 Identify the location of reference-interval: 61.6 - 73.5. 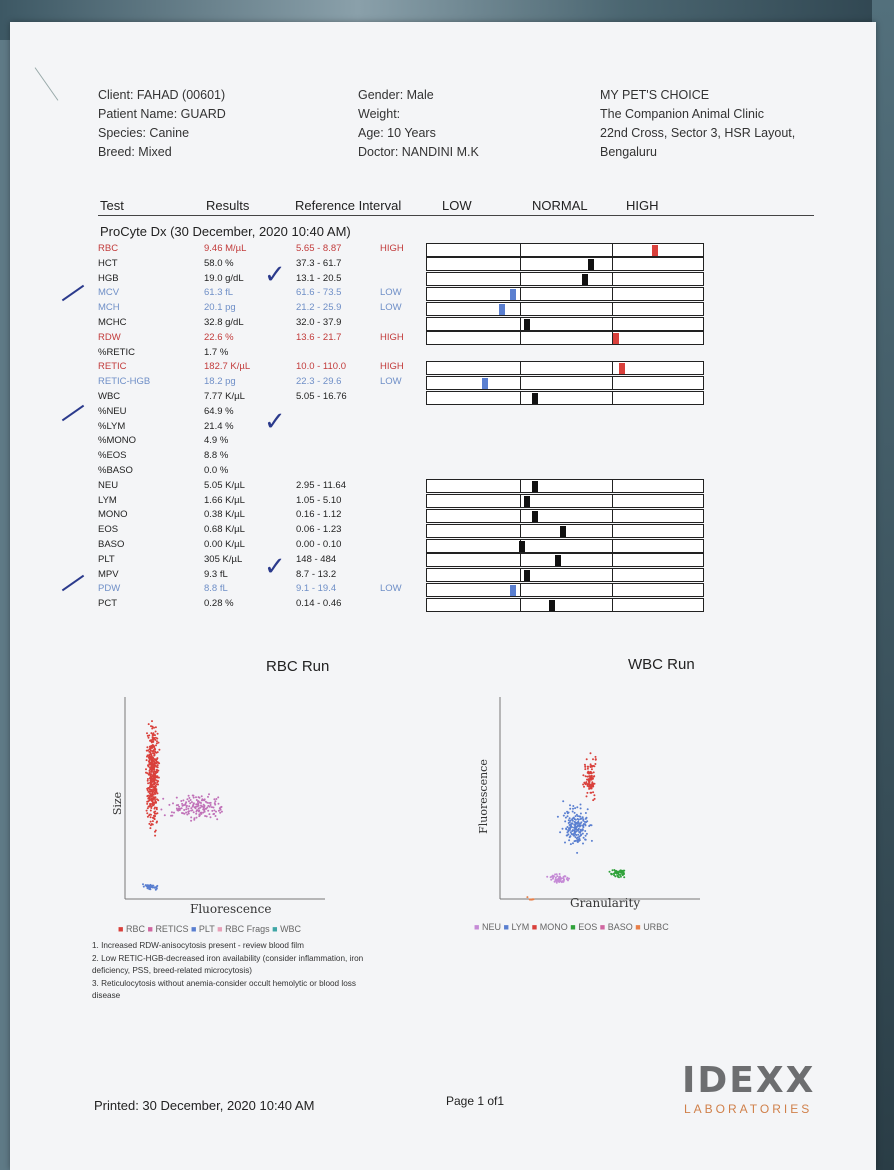
(319, 293).